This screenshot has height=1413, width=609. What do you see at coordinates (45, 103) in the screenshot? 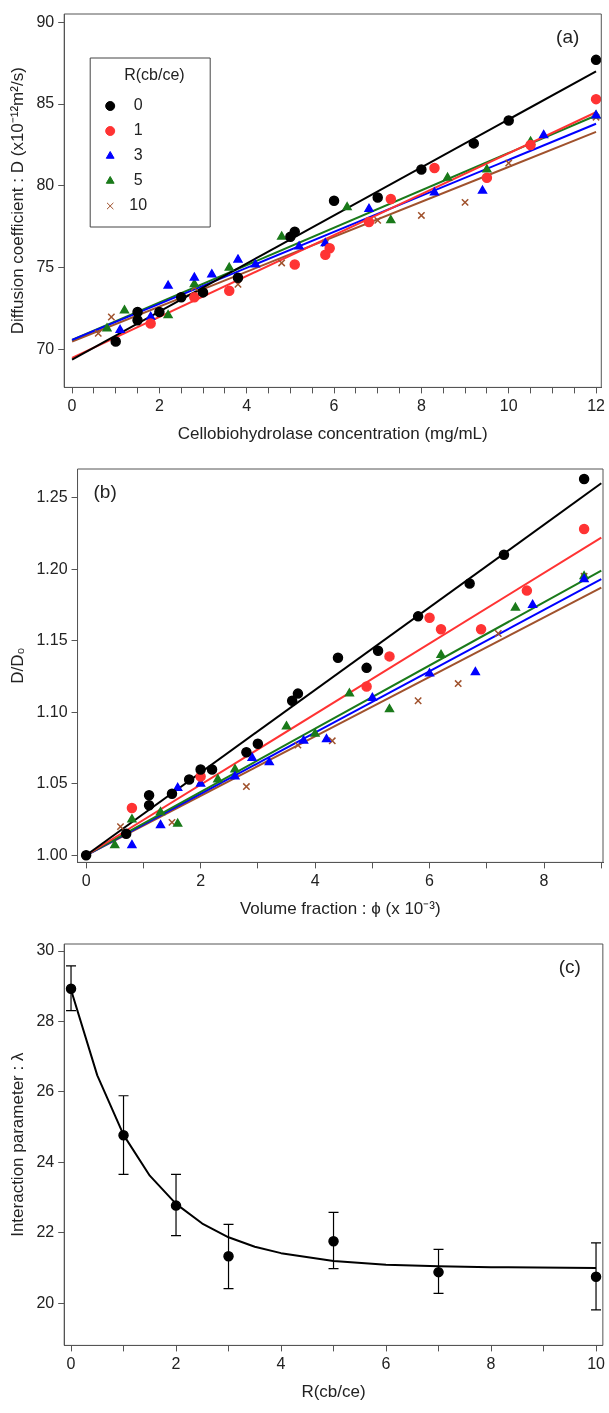
I see `y-tick-label: 85` at bounding box center [45, 103].